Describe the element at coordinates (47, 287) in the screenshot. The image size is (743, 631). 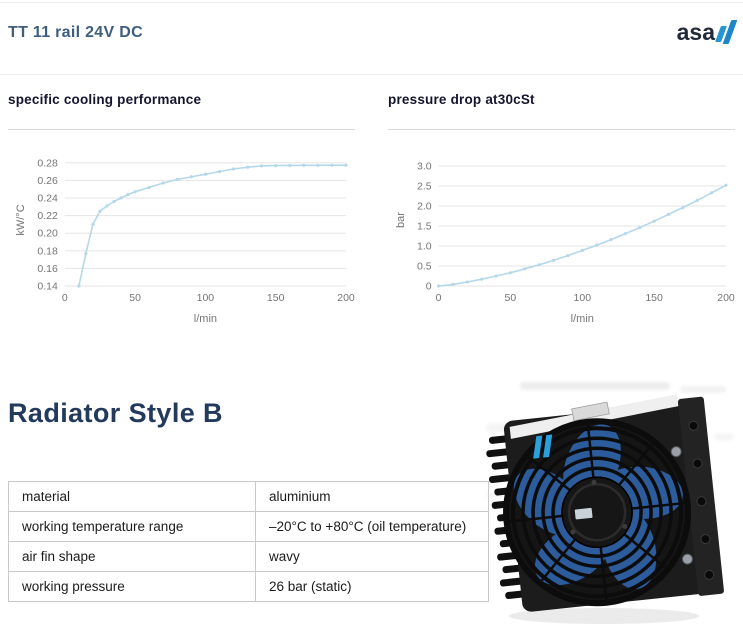
I see `svg-text: 0.14` at that location.